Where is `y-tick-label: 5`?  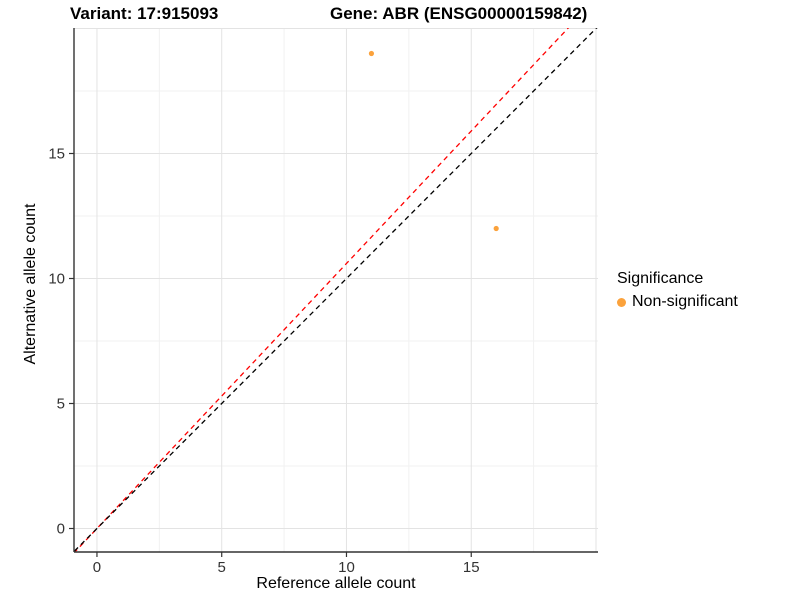
y-tick-label: 5 is located at coordinates (61, 404).